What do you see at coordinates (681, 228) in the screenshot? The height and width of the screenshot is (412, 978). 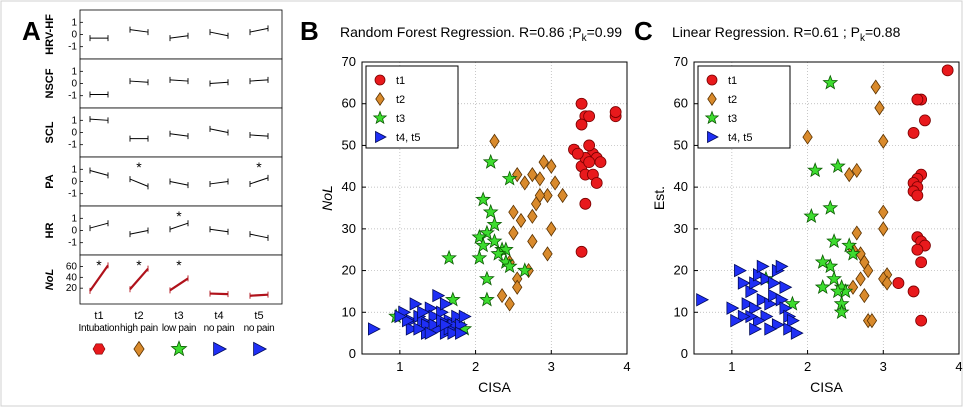 I see `panel-c-ytick-label: 30` at bounding box center [681, 228].